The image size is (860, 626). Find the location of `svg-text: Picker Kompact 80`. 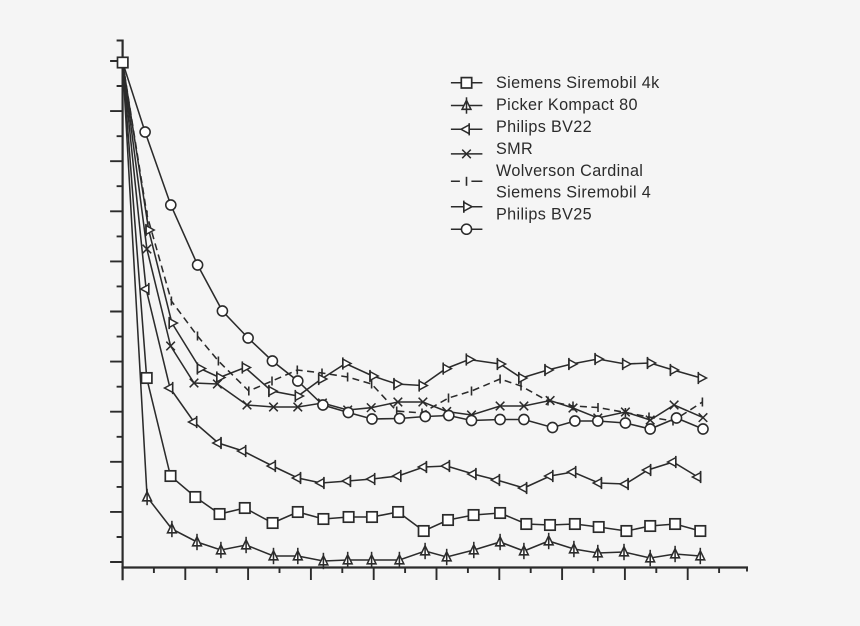

svg-text: Picker Kompact 80 is located at coordinates (567, 105).